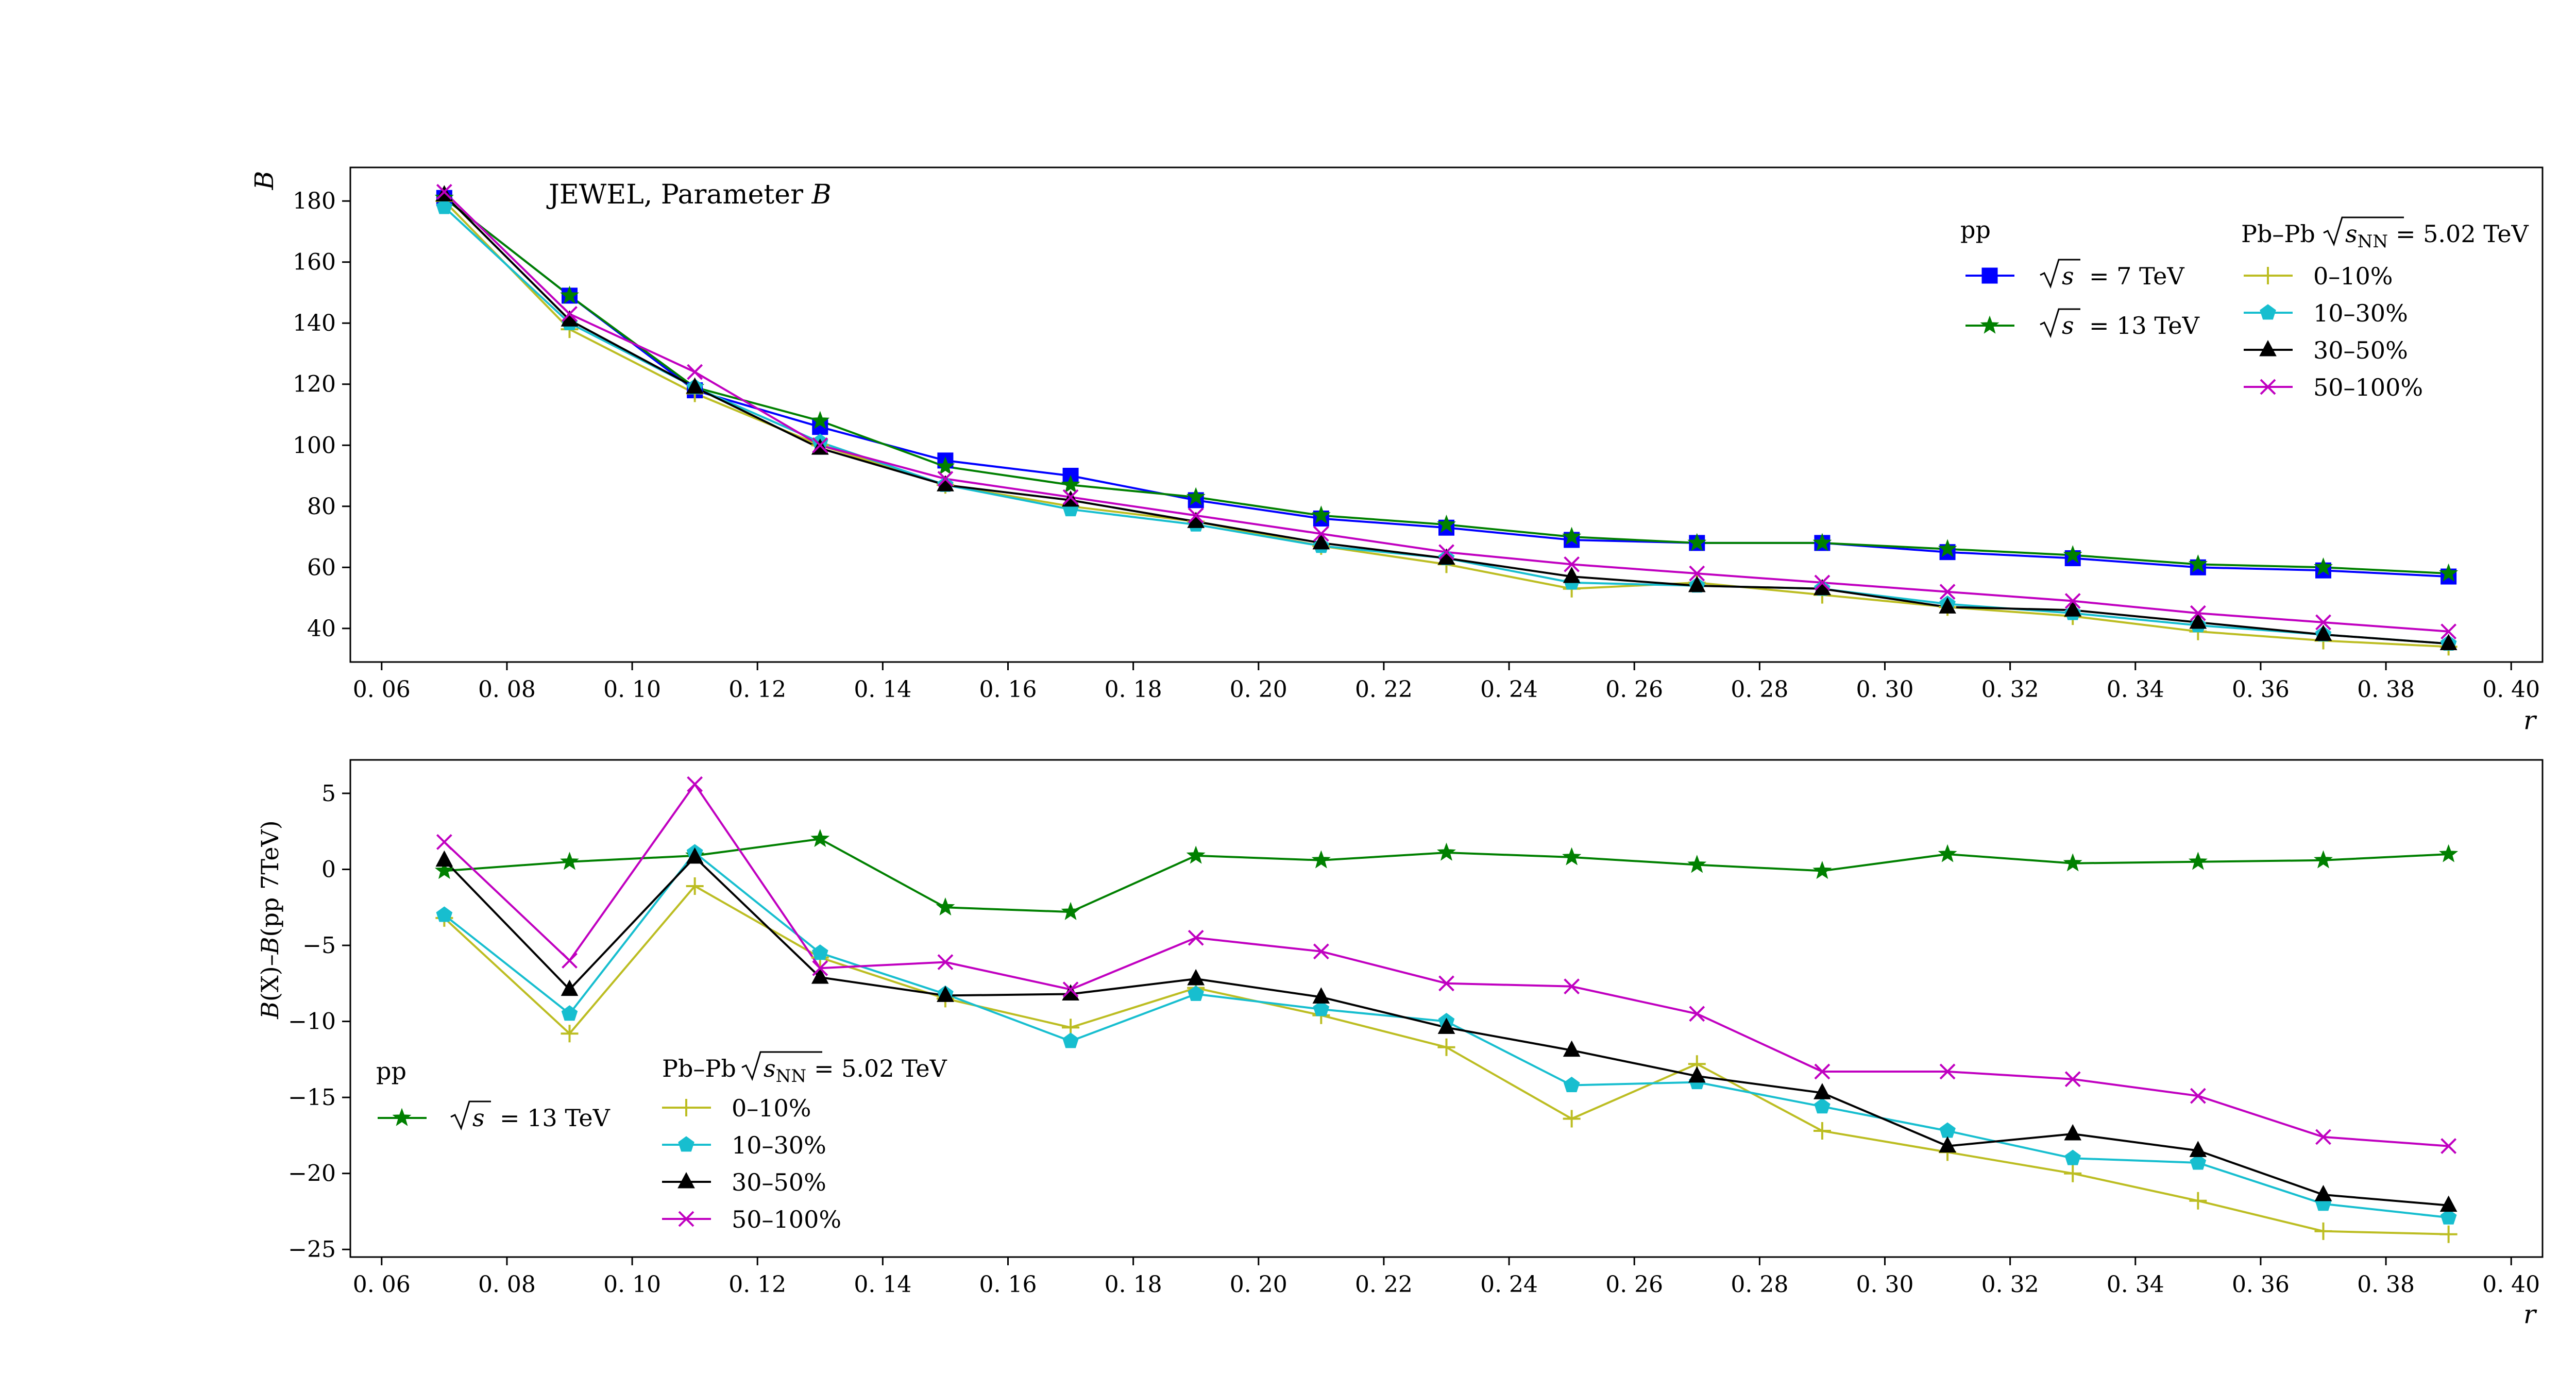  What do you see at coordinates (312, 1249) in the screenshot?
I see `bottom-y-tick-label: −25` at bounding box center [312, 1249].